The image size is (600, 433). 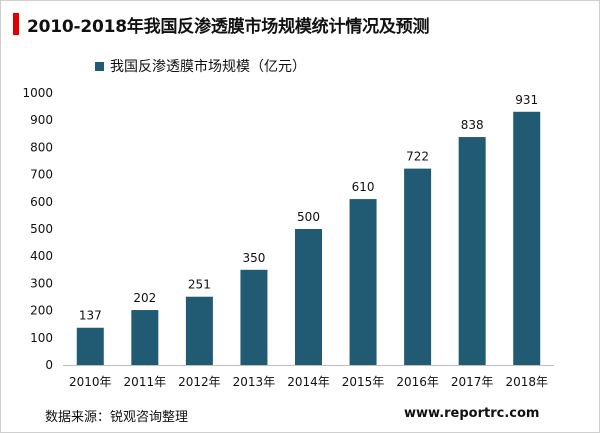 What do you see at coordinates (37, 93) in the screenshot?
I see `y-tick-label: 1000` at bounding box center [37, 93].